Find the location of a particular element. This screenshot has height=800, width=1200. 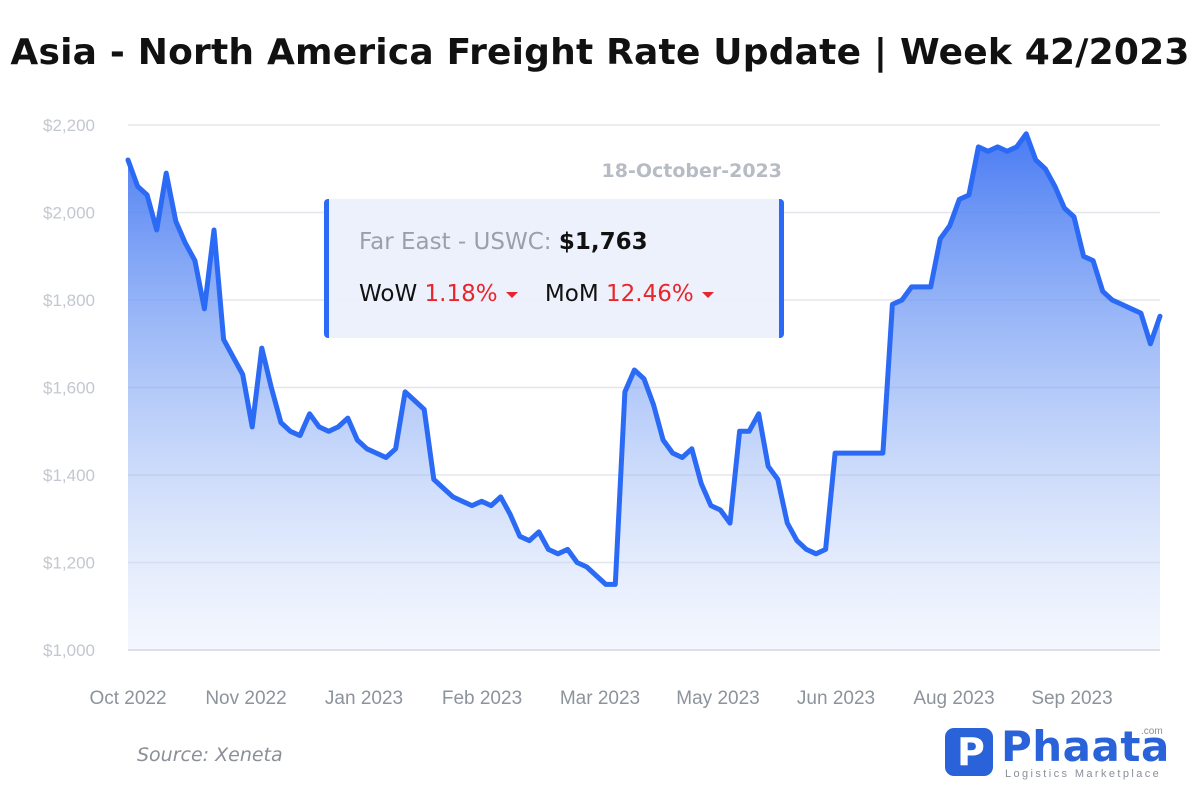

x-tick-label: Mar 2023 is located at coordinates (600, 698).